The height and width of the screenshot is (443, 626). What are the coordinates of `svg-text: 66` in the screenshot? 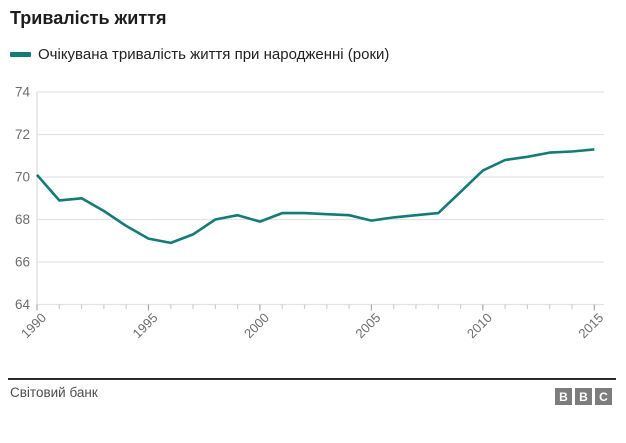 It's located at (22, 262).